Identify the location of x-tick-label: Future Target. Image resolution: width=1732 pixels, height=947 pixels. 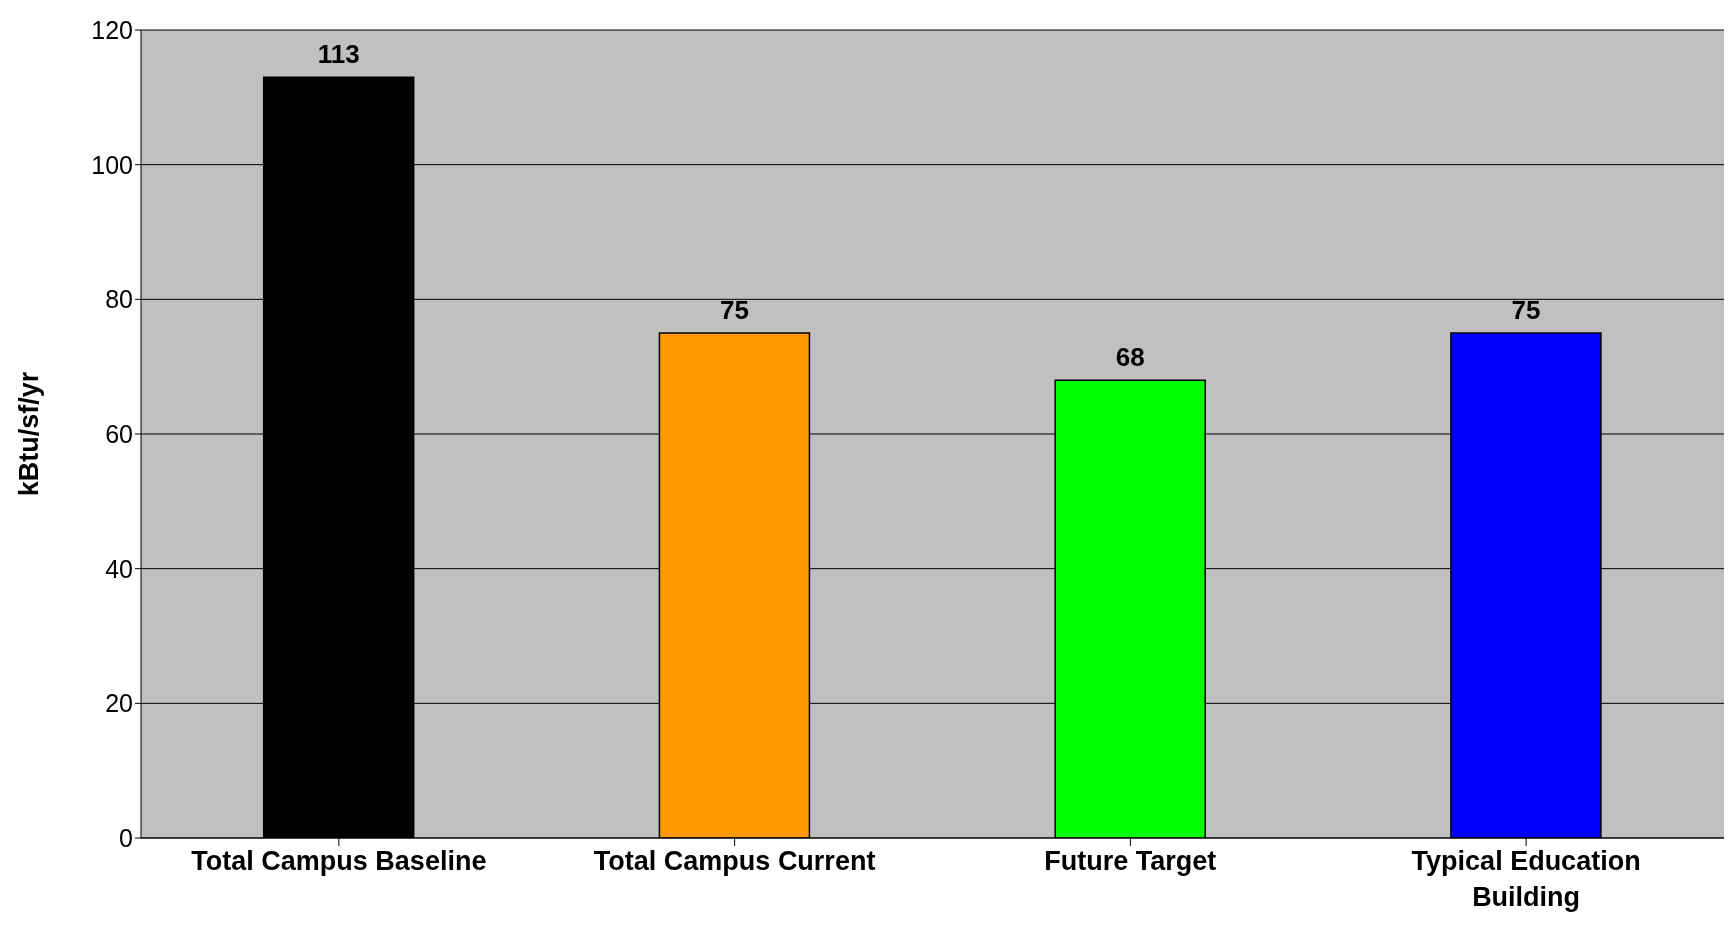
(1130, 861).